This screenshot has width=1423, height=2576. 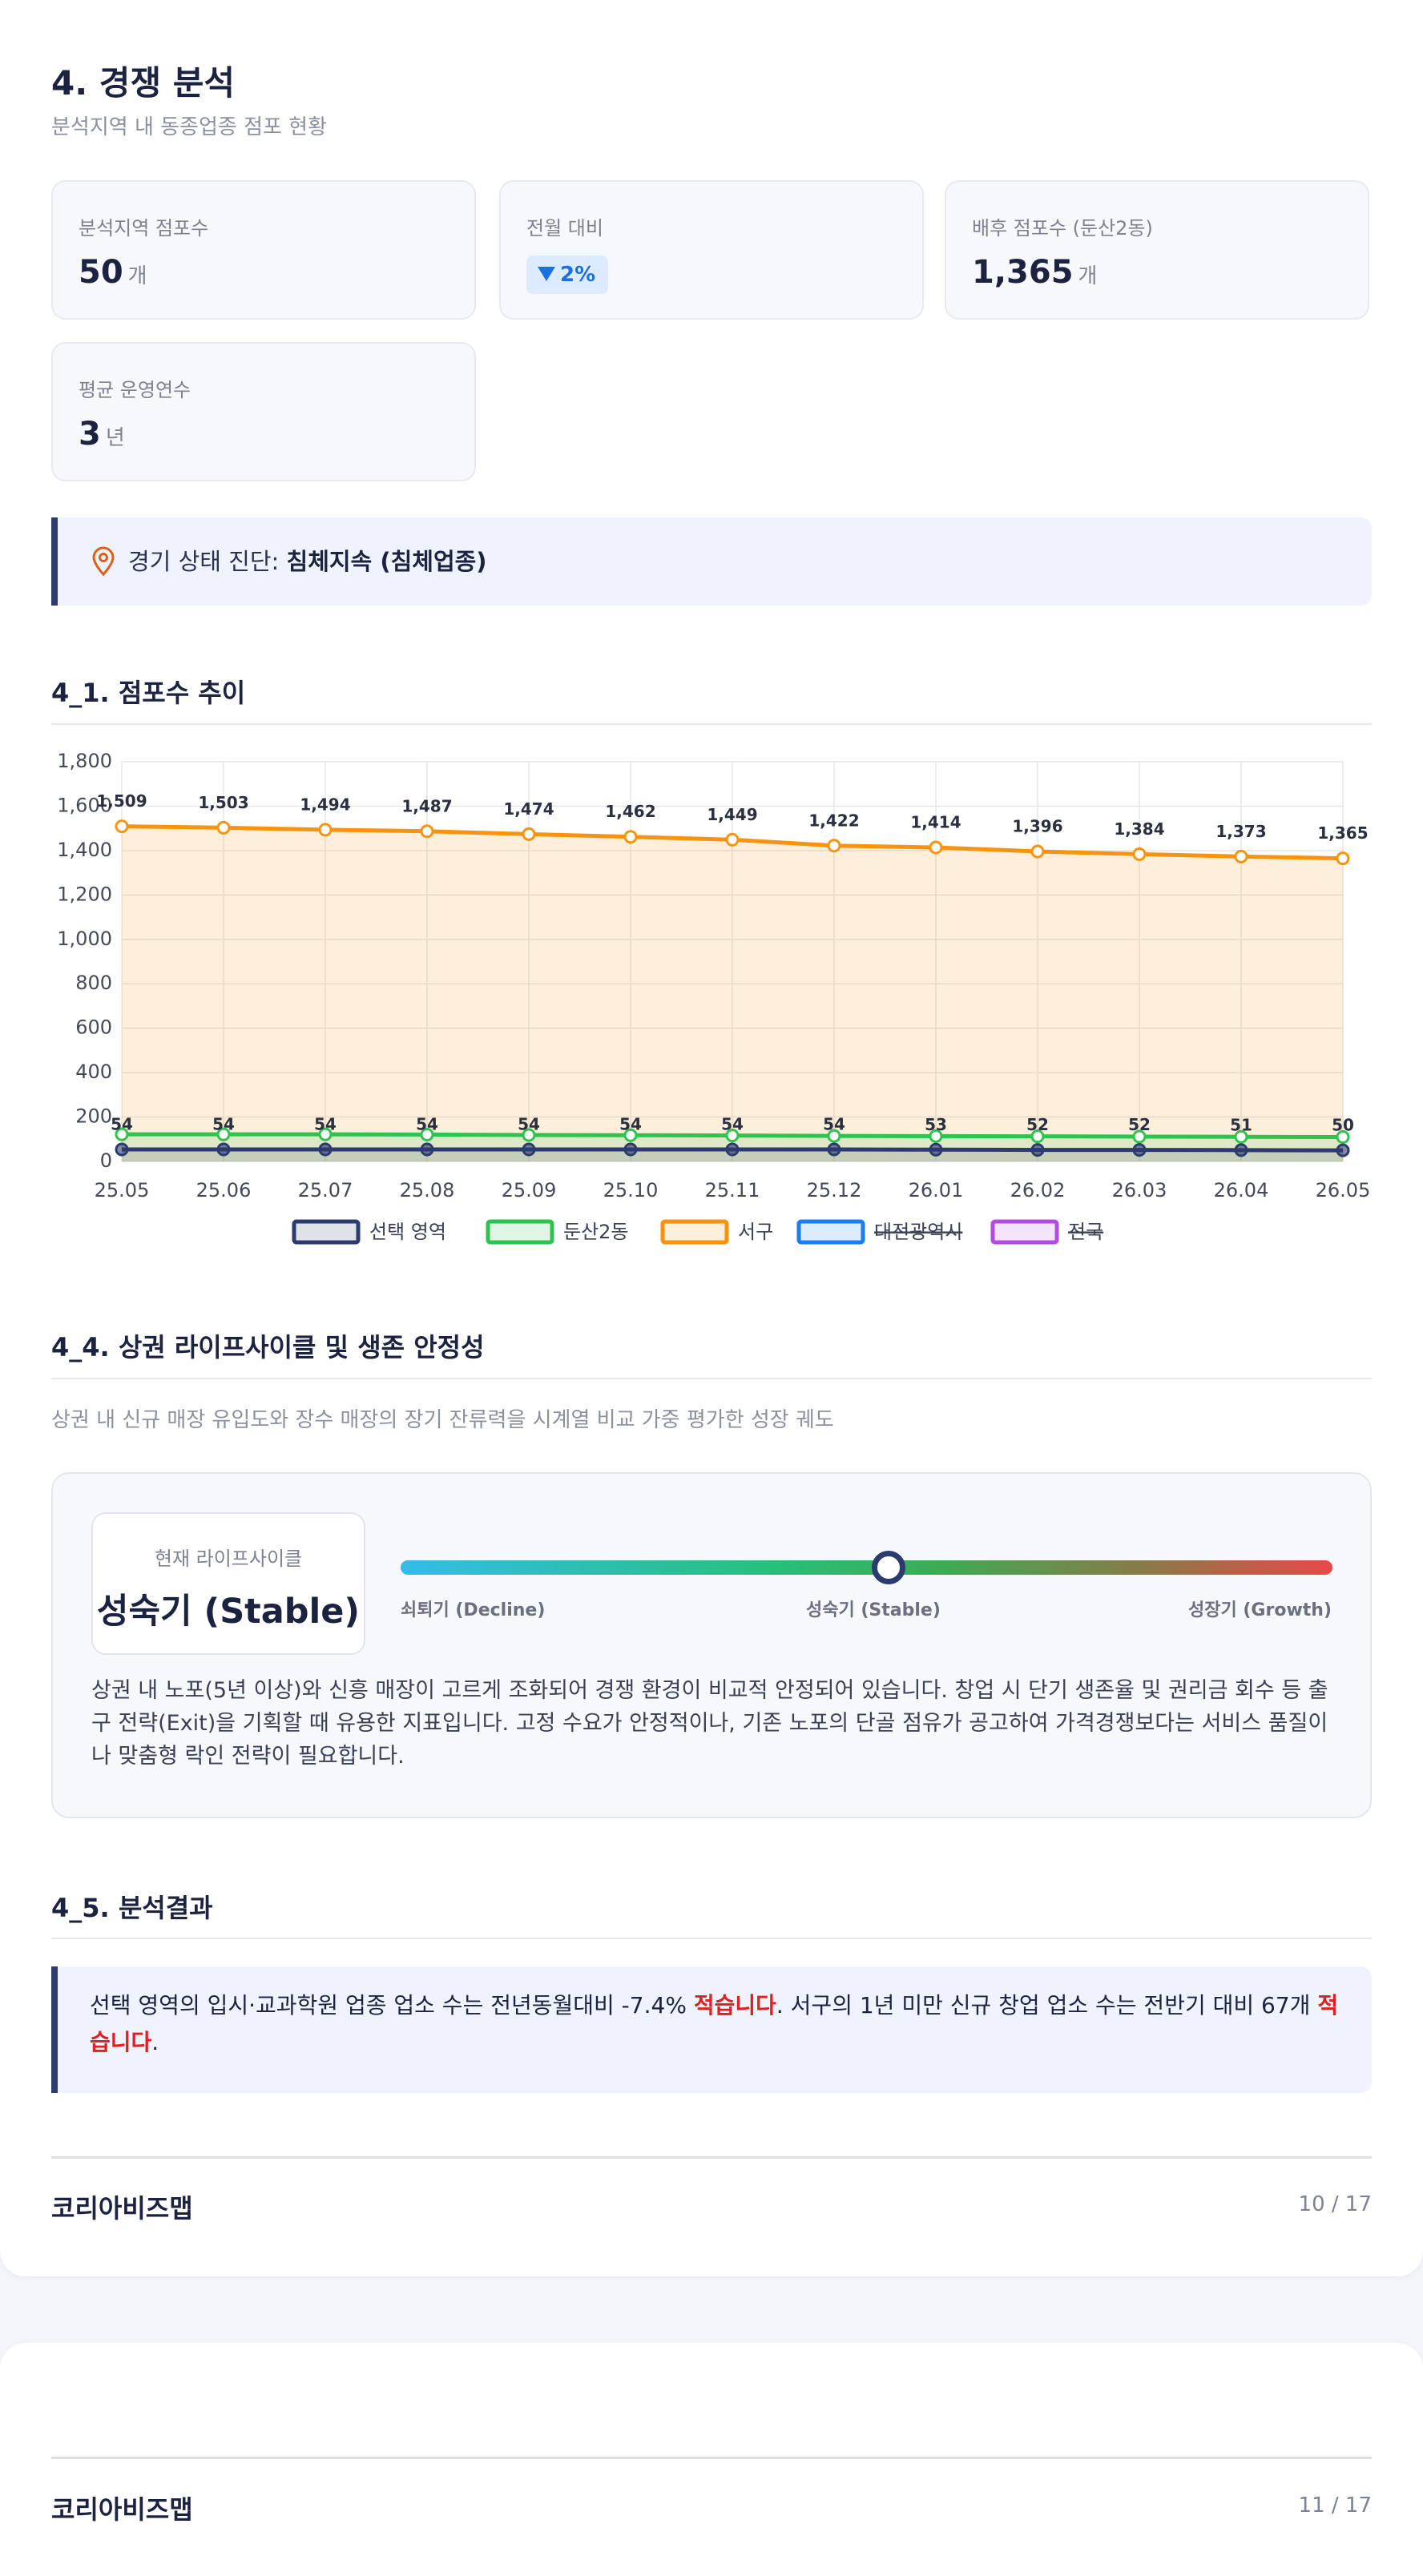 I want to click on y-tick-label: 1,200, so click(x=85, y=894).